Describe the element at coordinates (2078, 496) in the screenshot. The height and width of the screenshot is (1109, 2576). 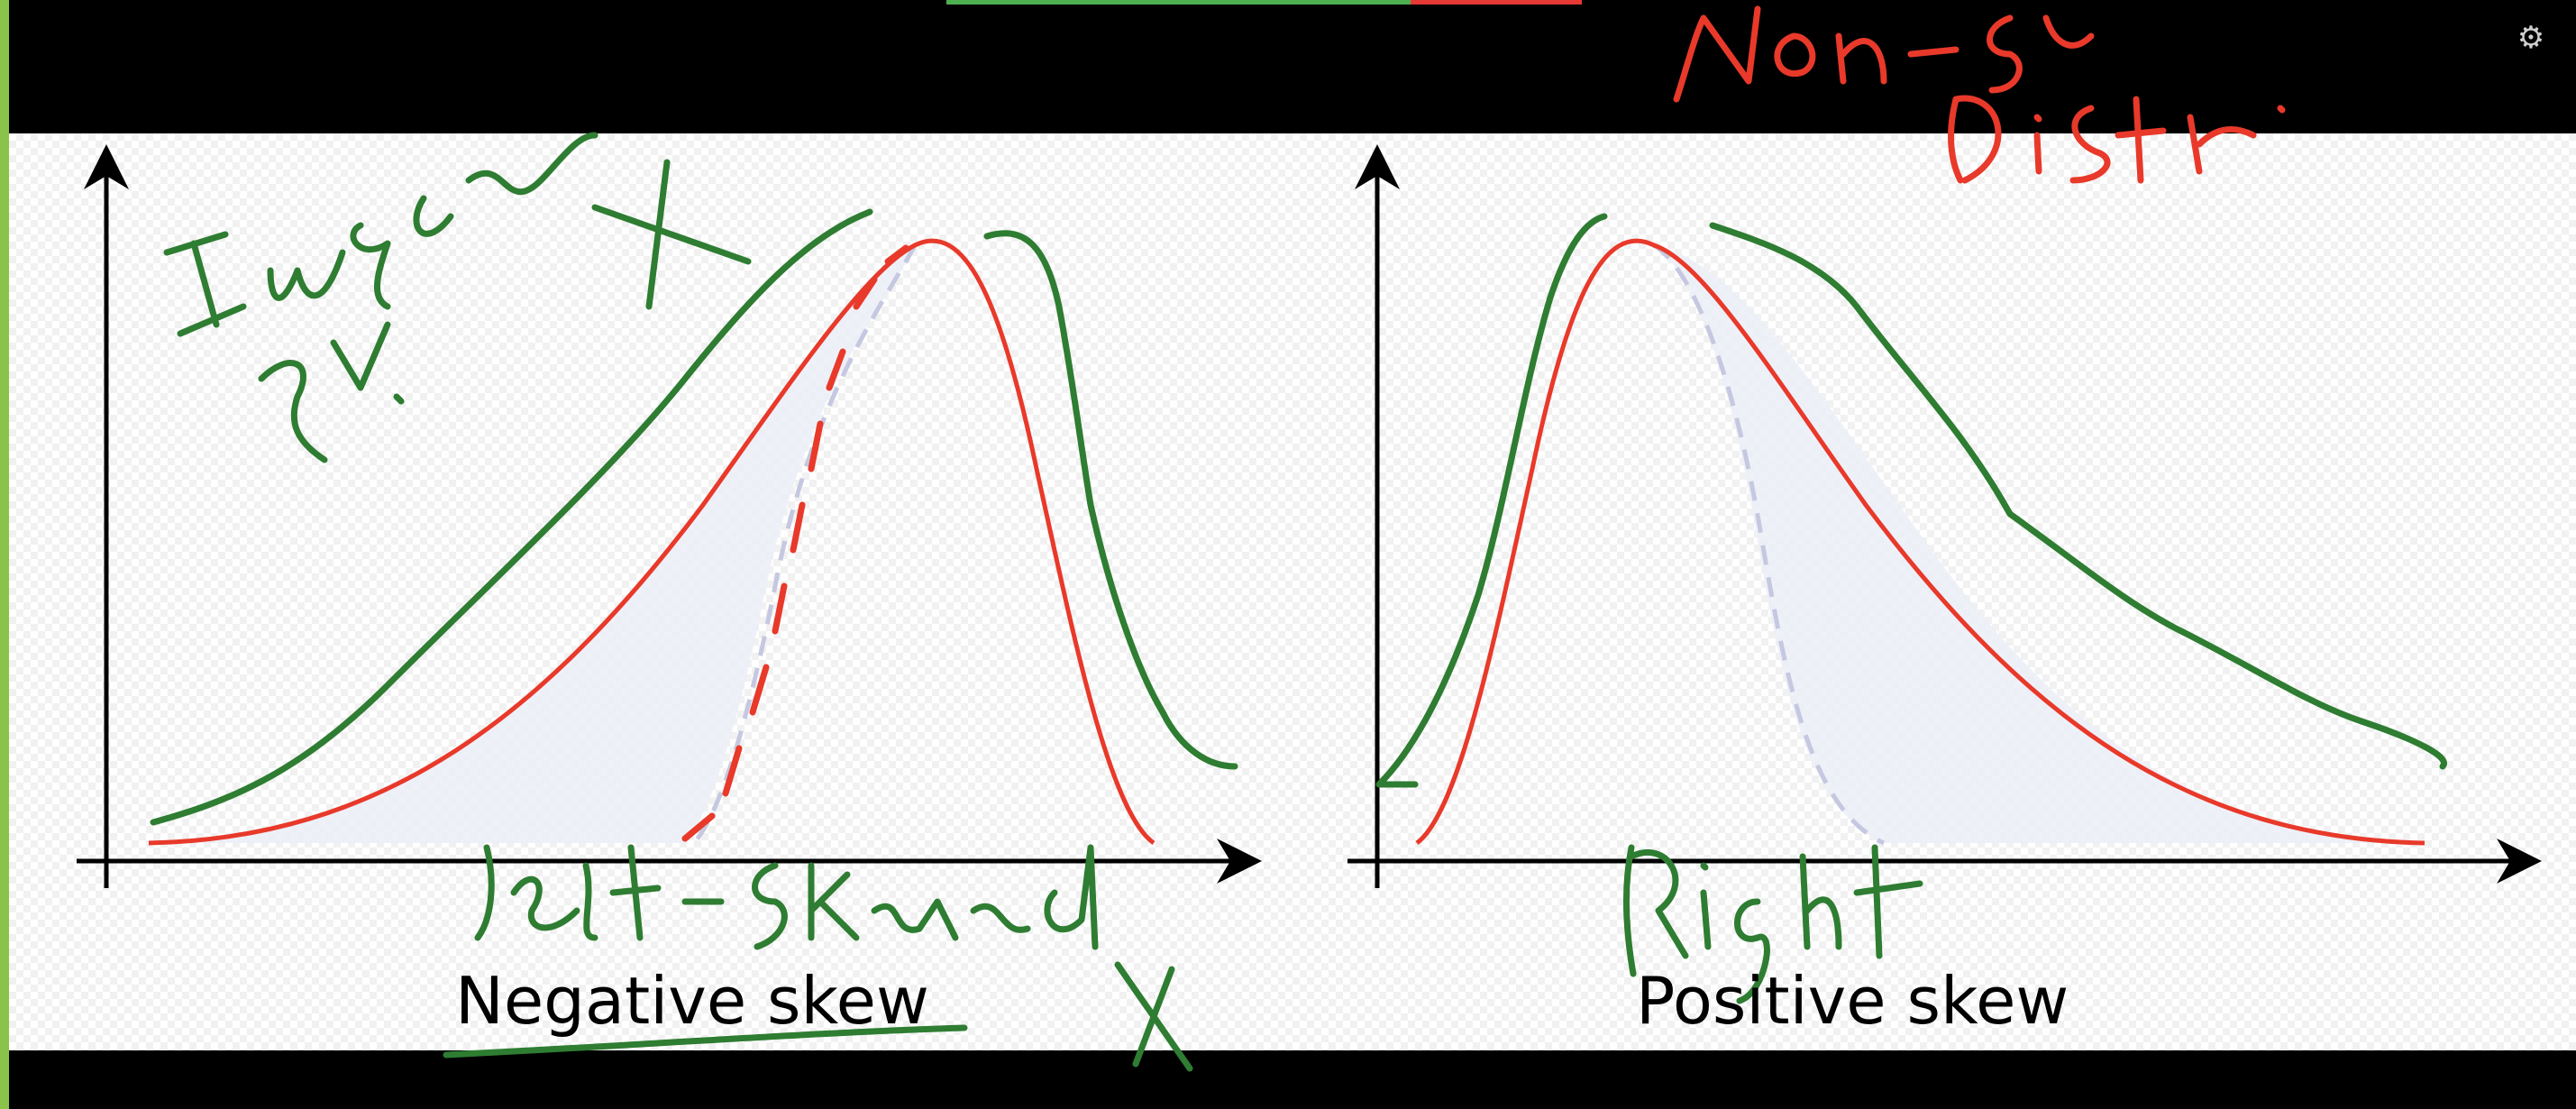
I see `right-green-outline-right` at that location.